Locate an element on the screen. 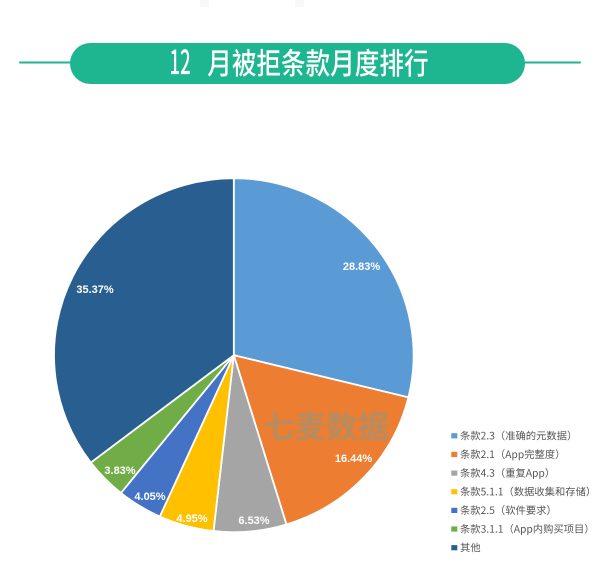  svg-text: 4.95% is located at coordinates (191, 519).